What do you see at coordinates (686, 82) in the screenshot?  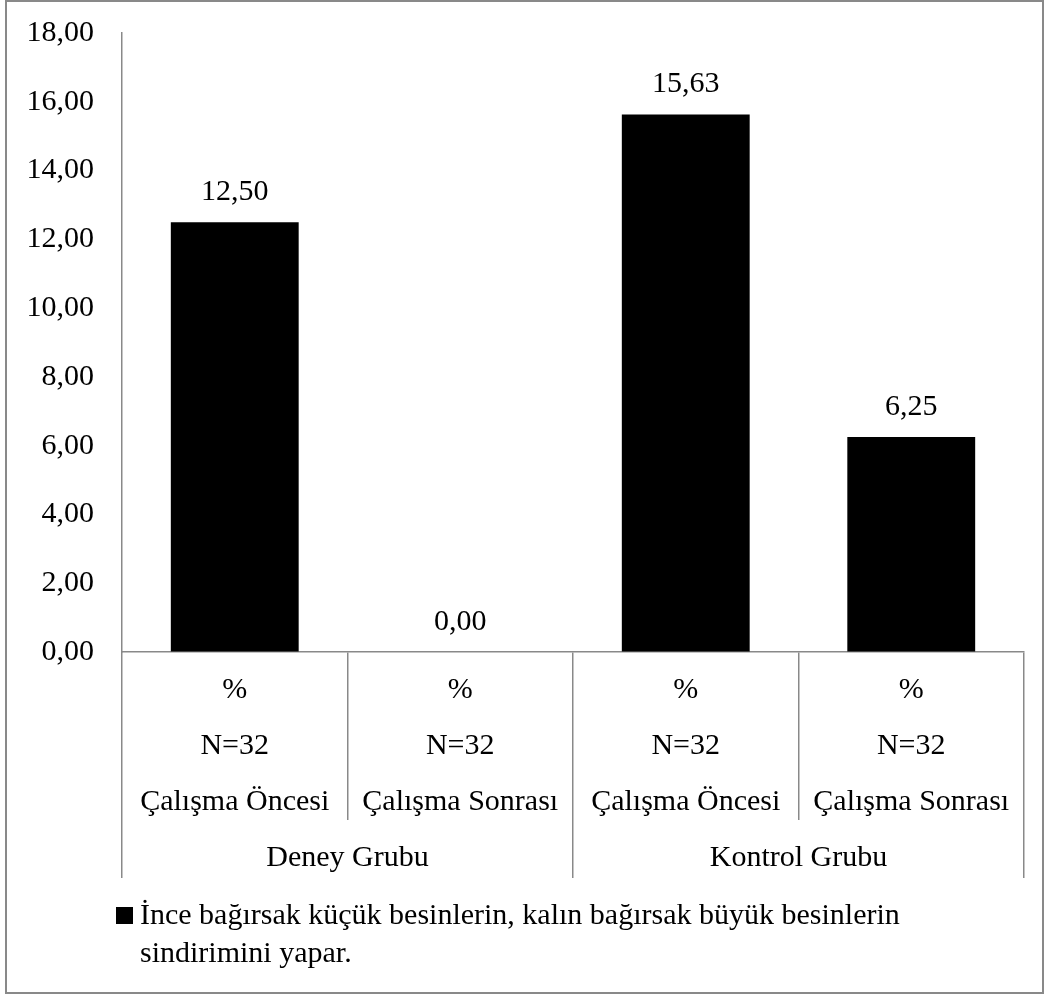 I see `data-label: 15,63` at bounding box center [686, 82].